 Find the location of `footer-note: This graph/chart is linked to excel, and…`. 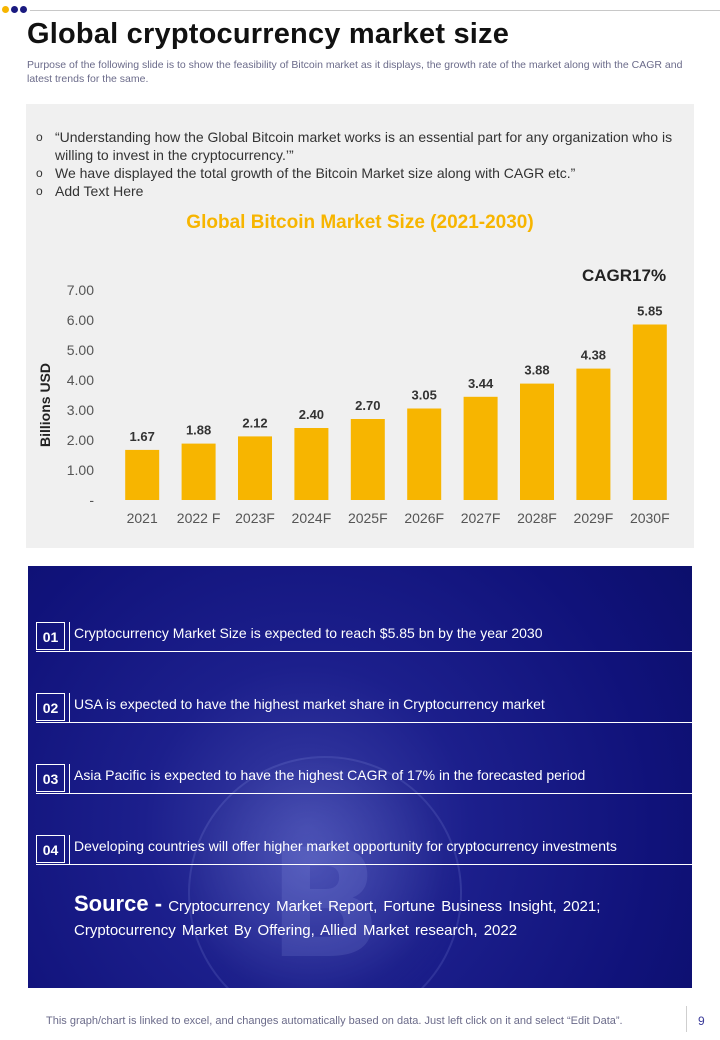

footer-note: This graph/chart is linked to excel, and… is located at coordinates (334, 1021).